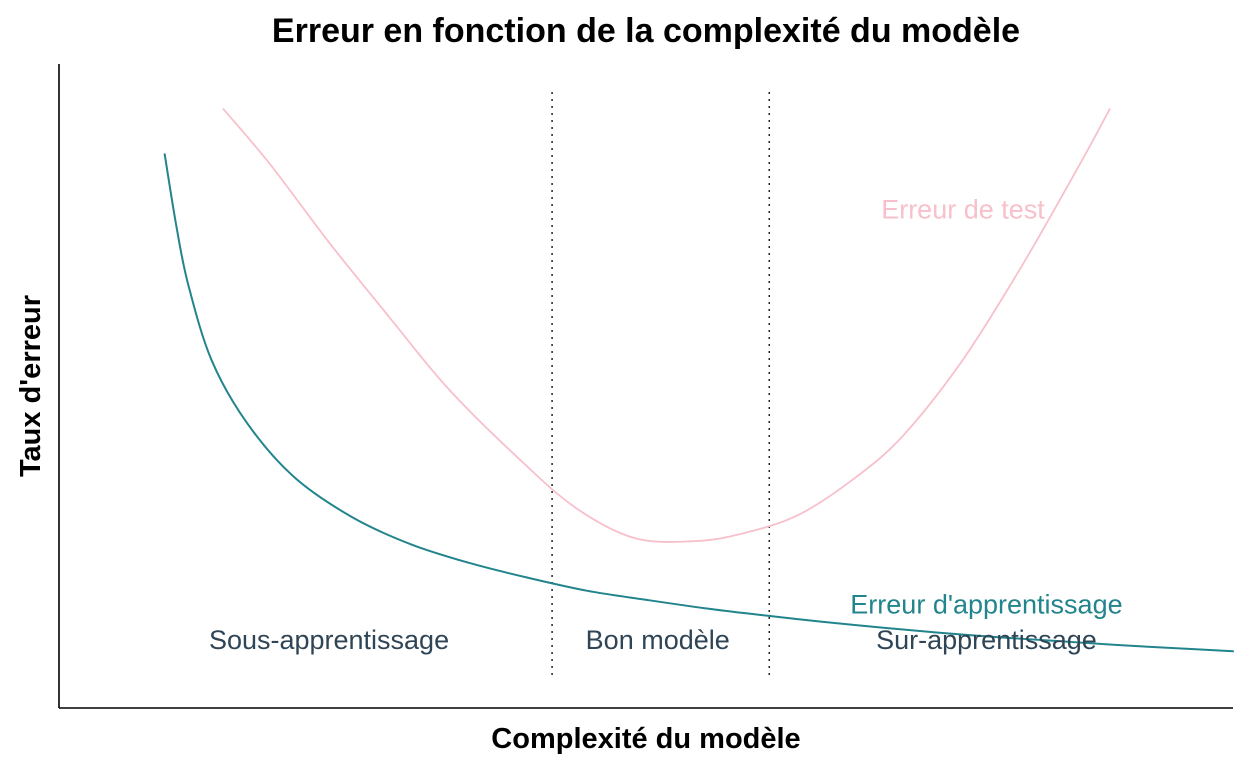 This screenshot has width=1248, height=768. I want to click on region-label-bon-modele: Bon modèle, so click(658, 640).